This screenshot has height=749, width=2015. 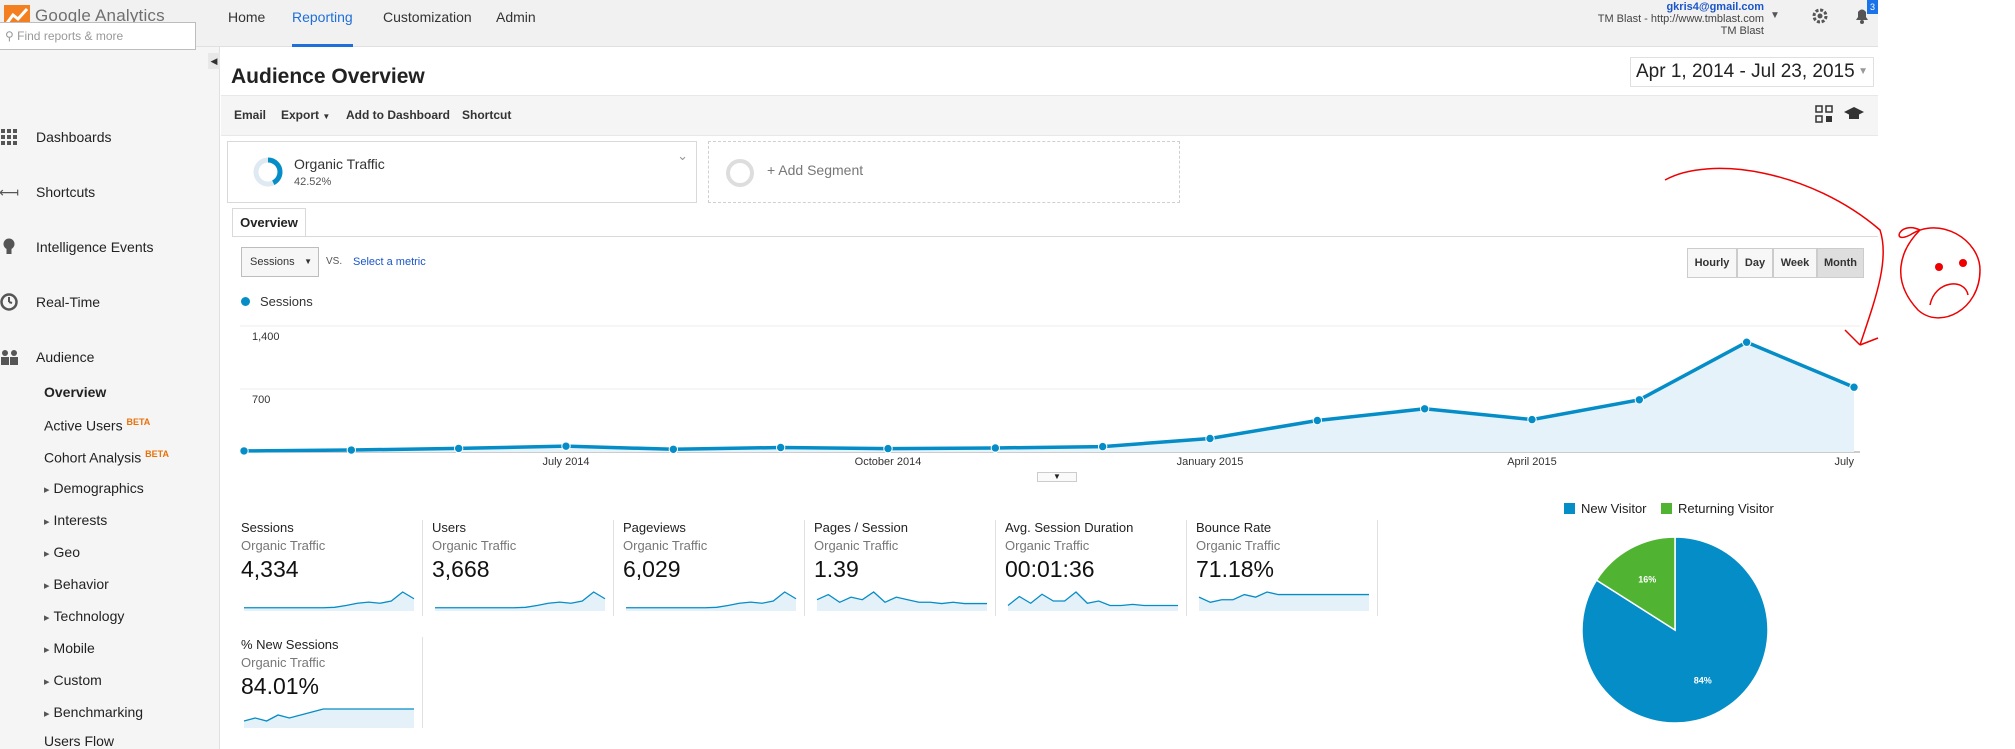 What do you see at coordinates (267, 527) in the screenshot?
I see `metric-name: Sessions` at bounding box center [267, 527].